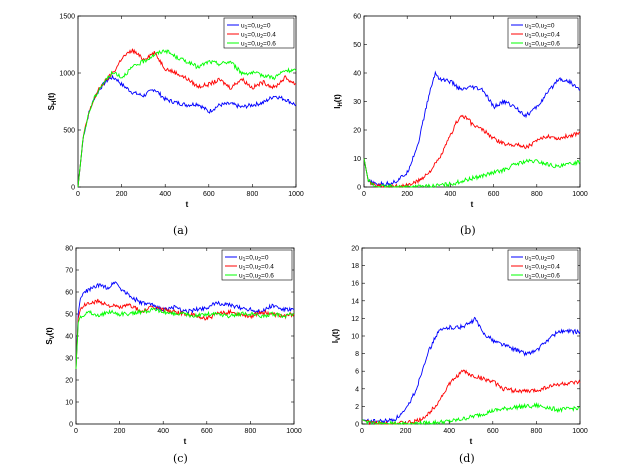  Describe the element at coordinates (69, 271) in the screenshot. I see `y-tick-label: 70` at that location.